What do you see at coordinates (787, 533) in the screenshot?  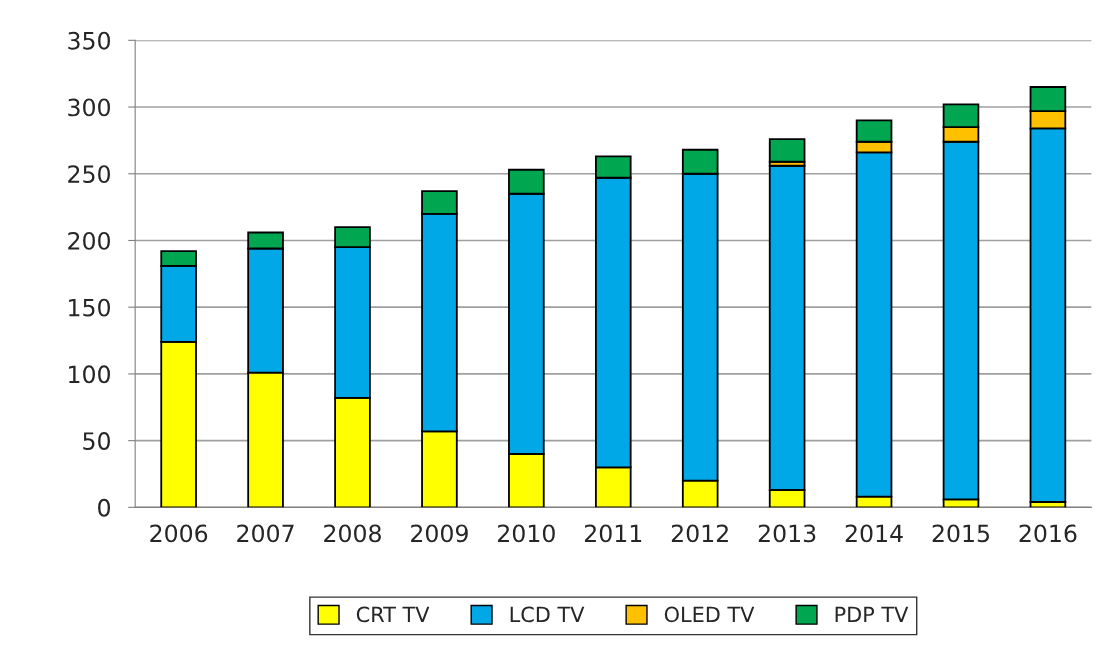 I see `x-tick-label: 2013` at bounding box center [787, 533].